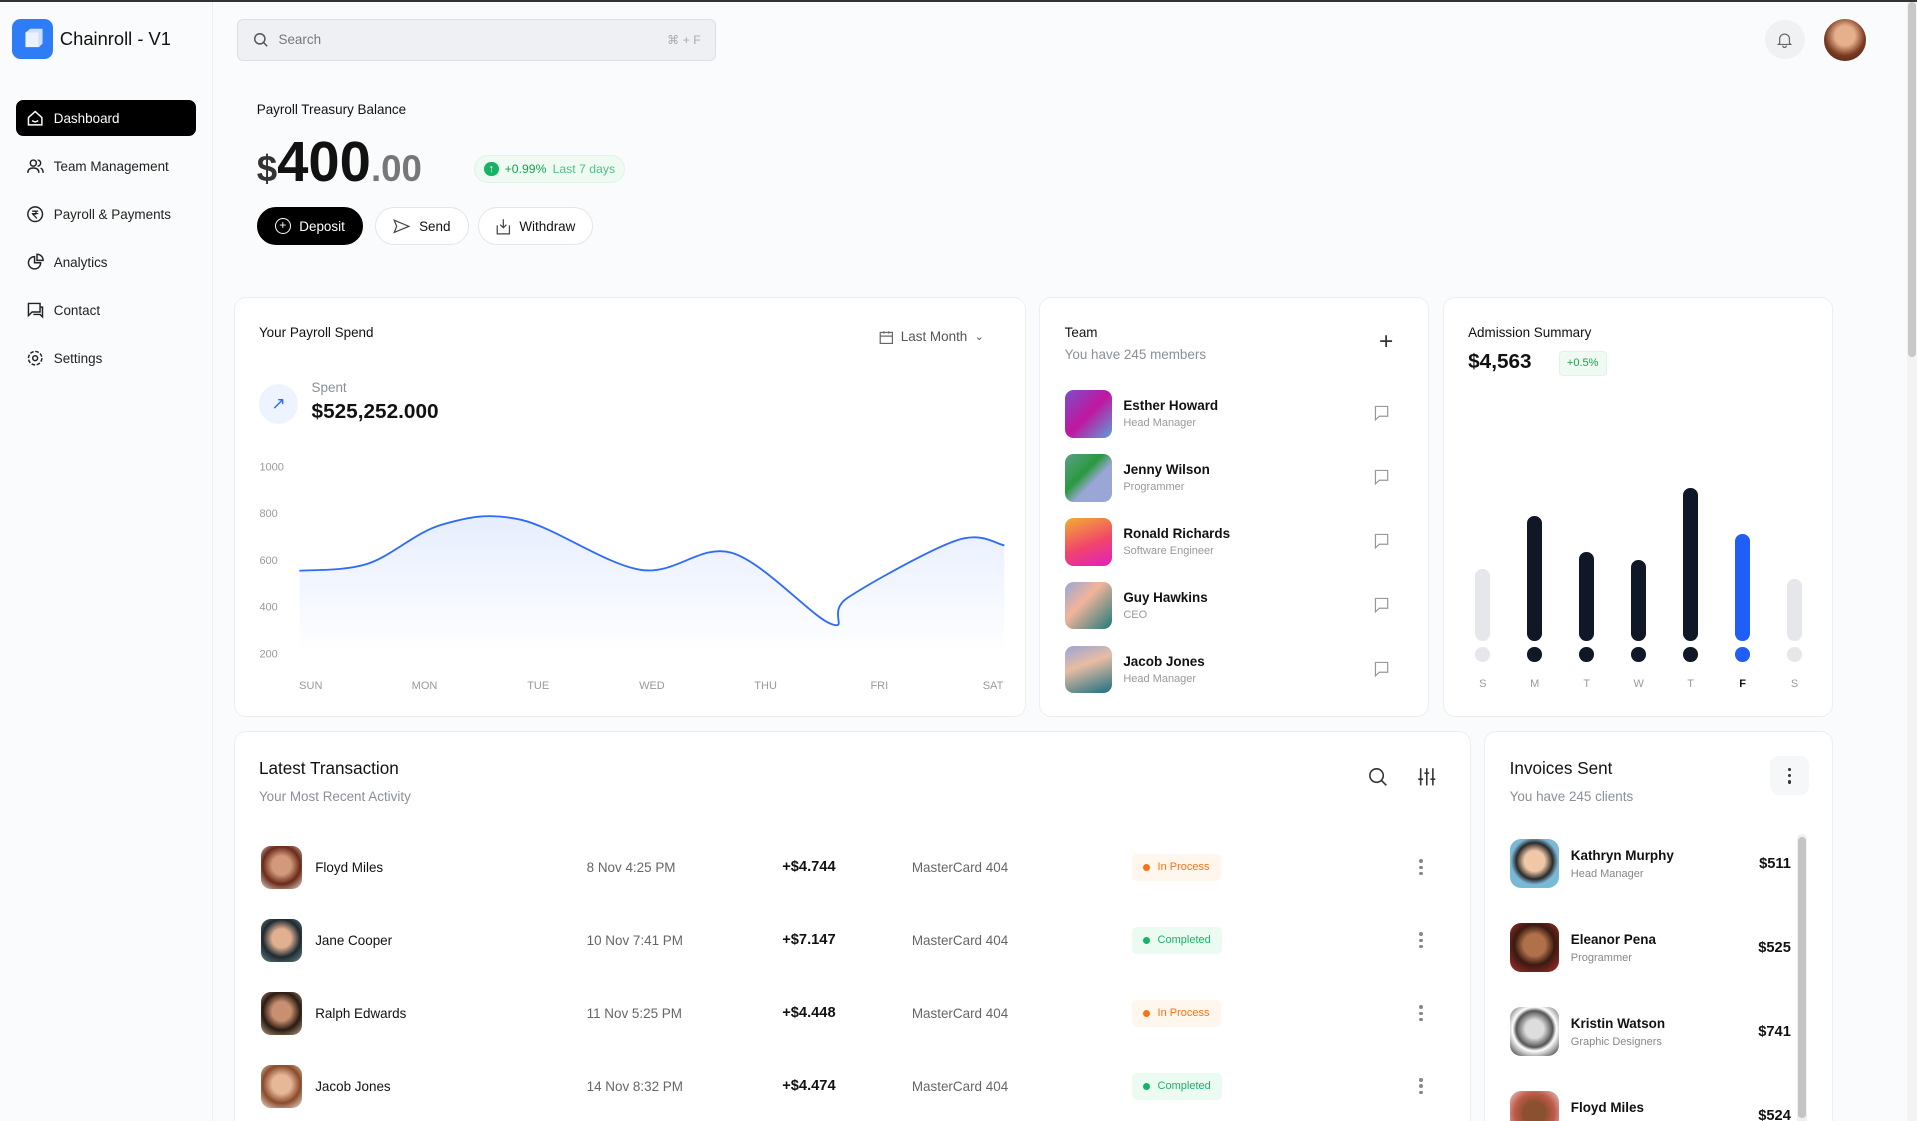  I want to click on y-tick-label: 400, so click(268, 607).